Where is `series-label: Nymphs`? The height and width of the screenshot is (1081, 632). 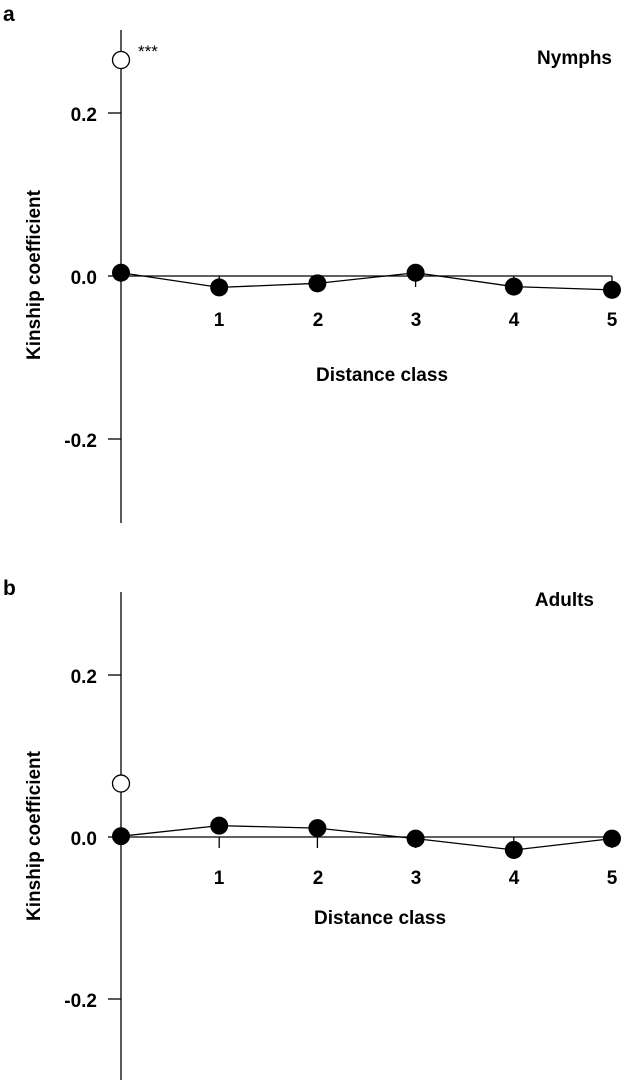
series-label: Nymphs is located at coordinates (574, 58).